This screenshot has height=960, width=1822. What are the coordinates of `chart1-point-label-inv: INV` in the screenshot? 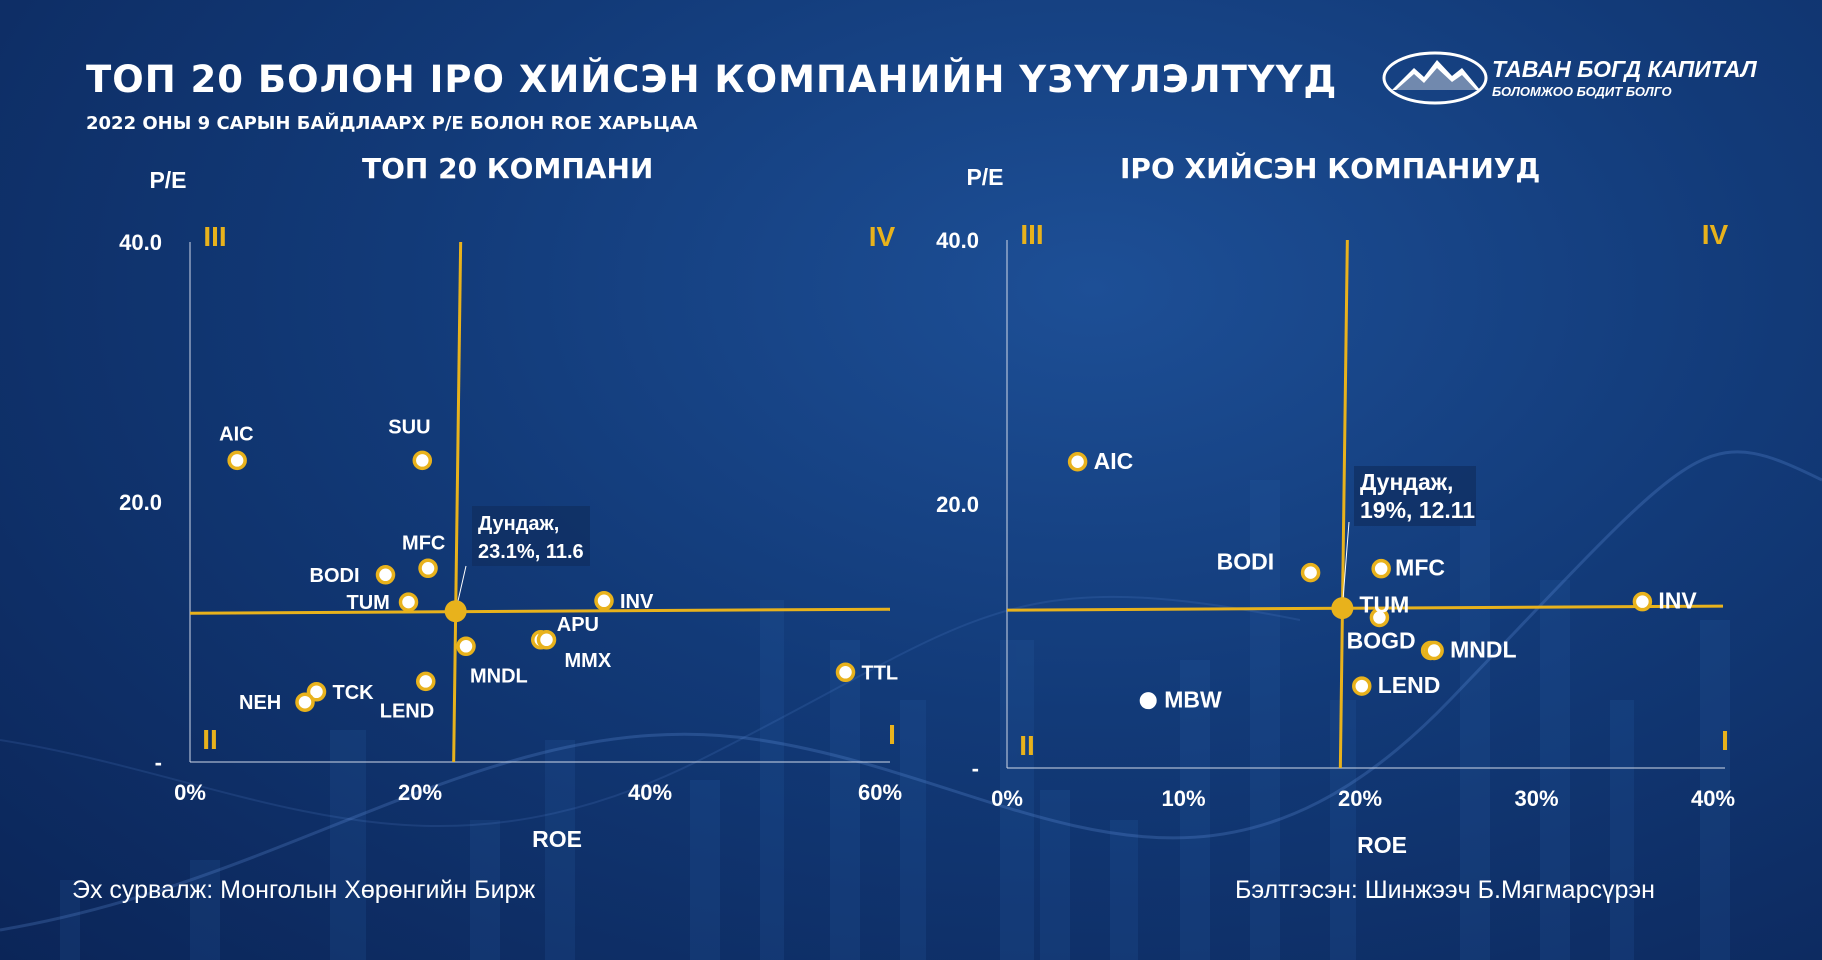 It's located at (637, 602).